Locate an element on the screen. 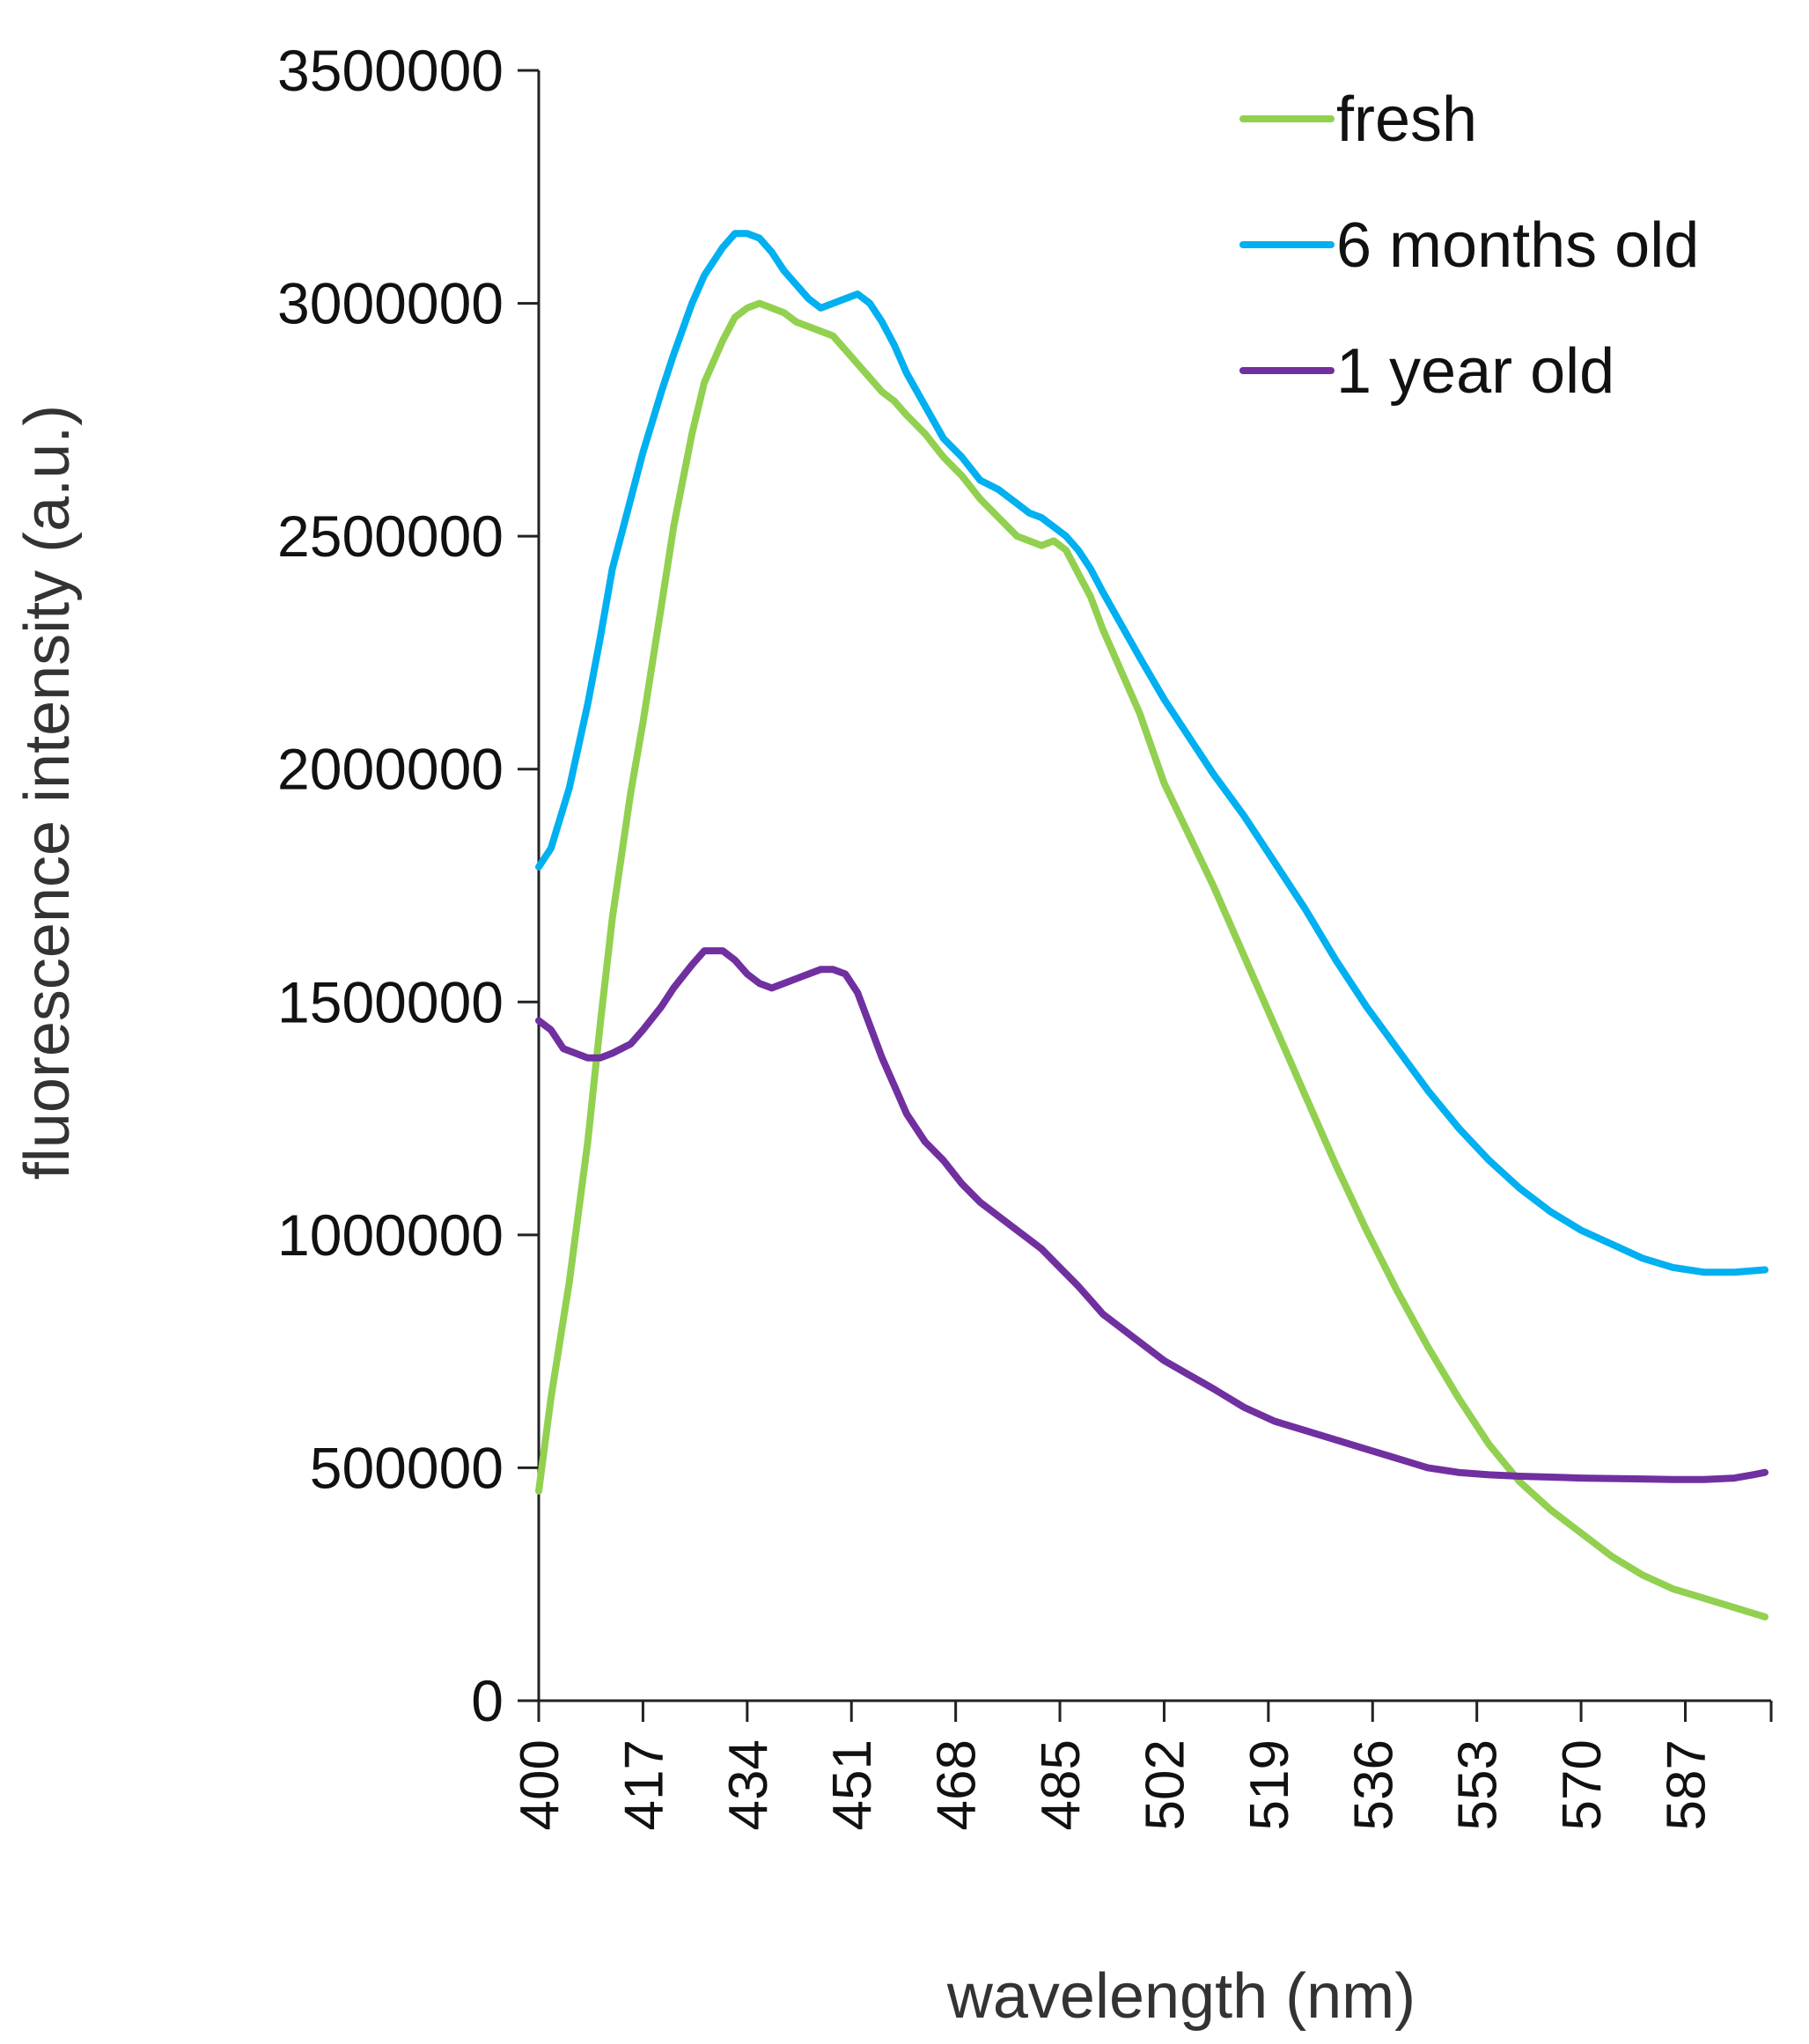 The image size is (1809, 2044). x-tick-label: 434 is located at coordinates (748, 1784).